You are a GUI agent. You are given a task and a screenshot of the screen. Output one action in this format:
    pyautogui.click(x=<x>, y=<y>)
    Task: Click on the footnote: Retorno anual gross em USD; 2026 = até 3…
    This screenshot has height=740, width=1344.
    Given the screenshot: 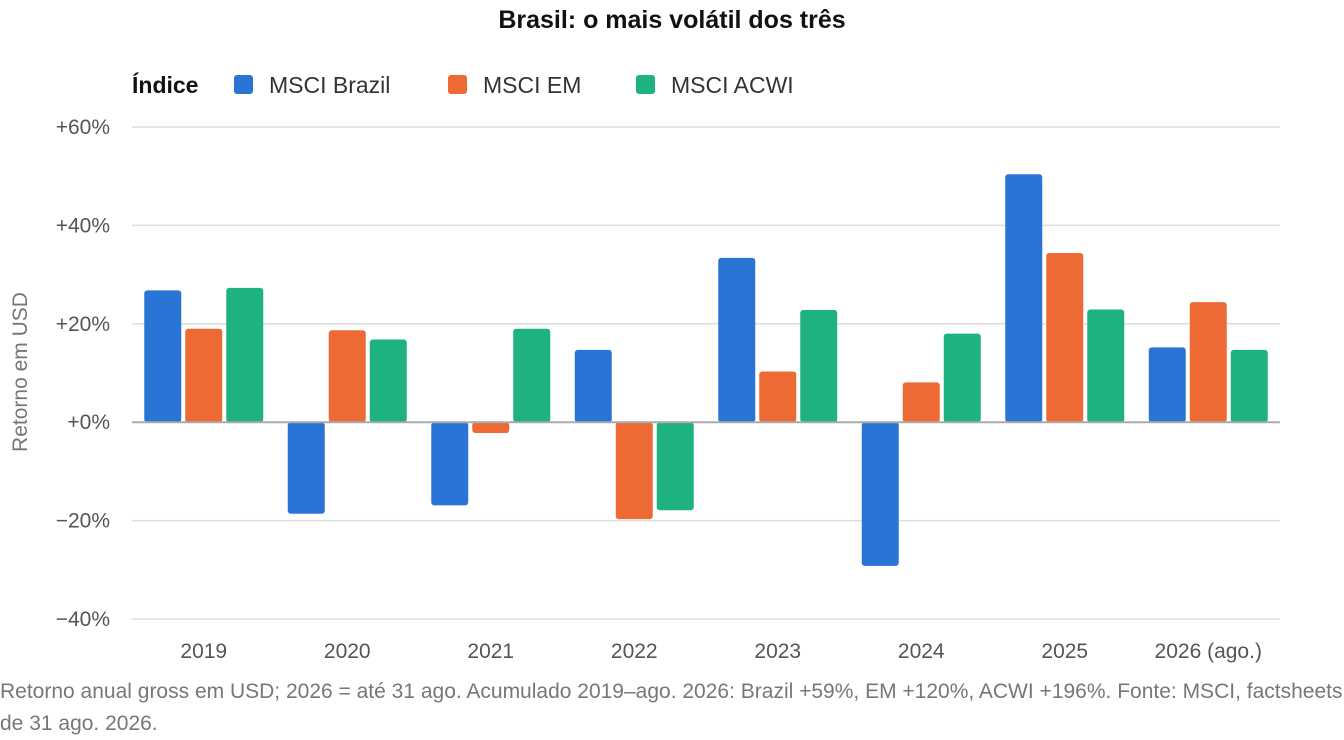 What is the action you would take?
    pyautogui.click(x=671, y=707)
    